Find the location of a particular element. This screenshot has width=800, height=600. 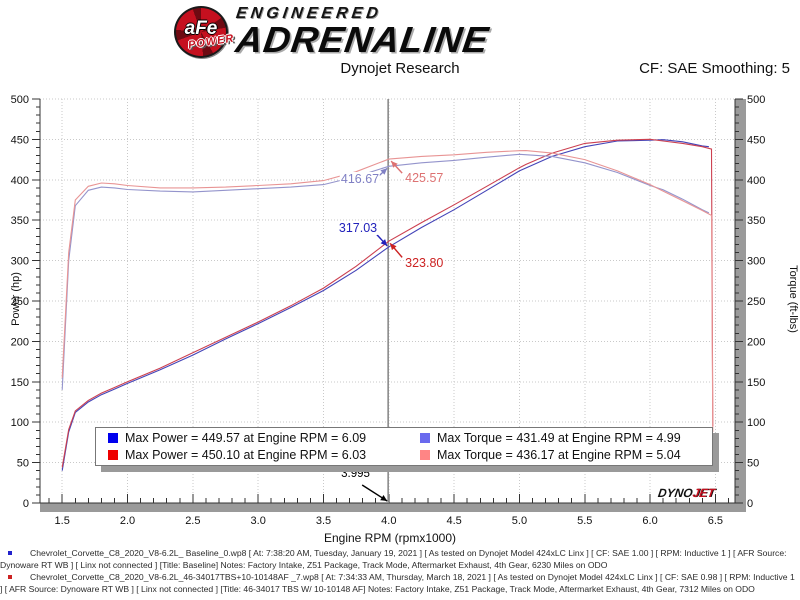

legend-swatch-blue is located at coordinates (113, 437).